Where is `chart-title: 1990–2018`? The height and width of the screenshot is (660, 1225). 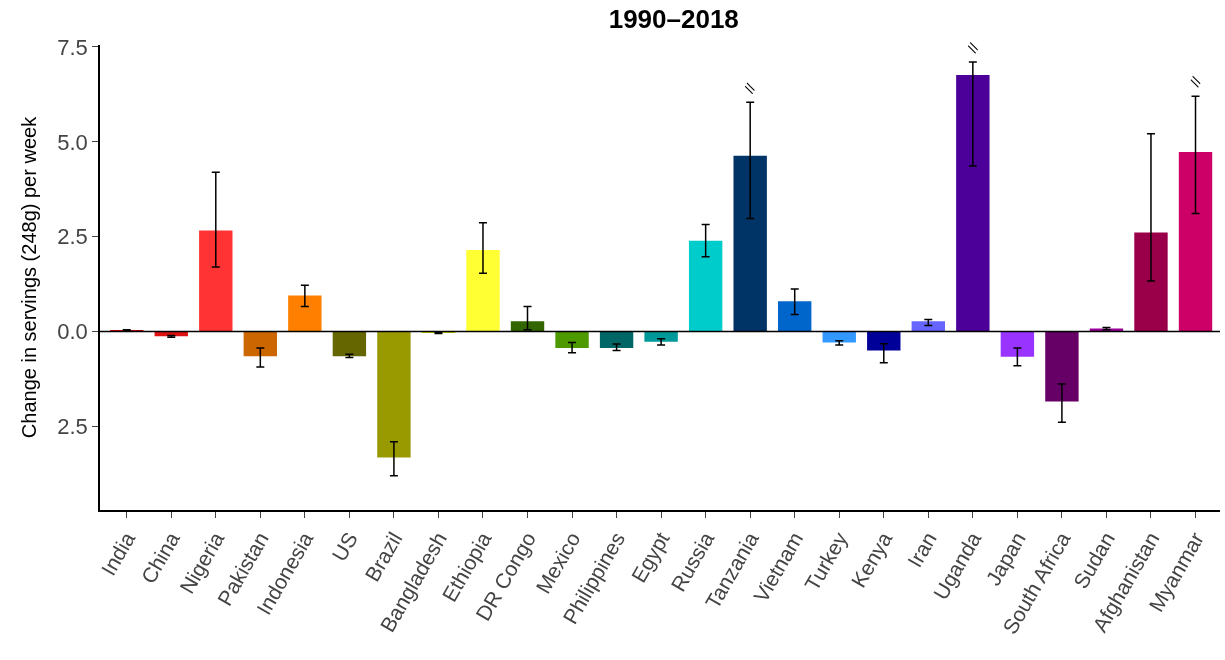 chart-title: 1990–2018 is located at coordinates (673, 19).